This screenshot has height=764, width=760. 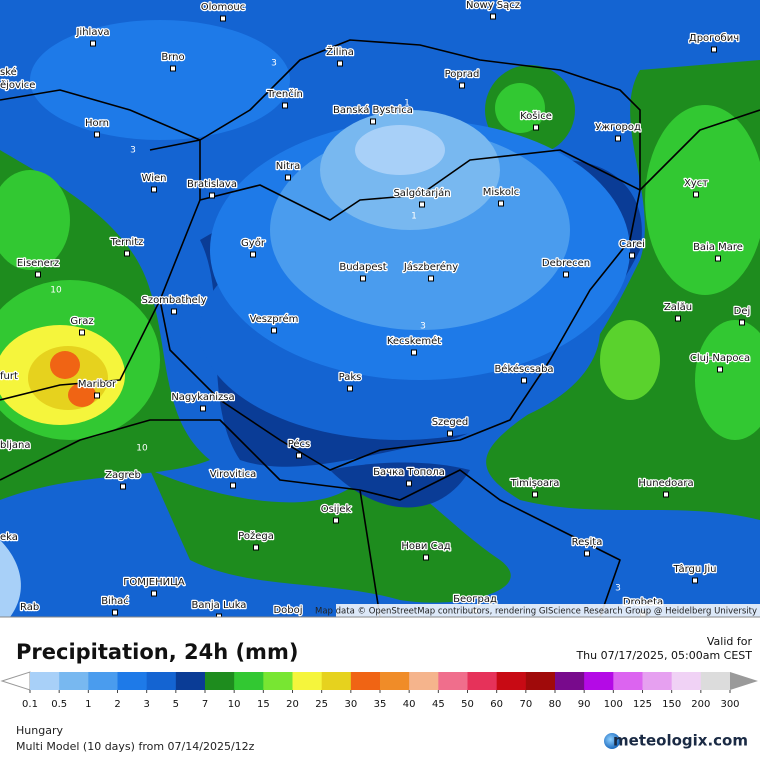 I want to click on city-label: Baia Mare, so click(x=718, y=247).